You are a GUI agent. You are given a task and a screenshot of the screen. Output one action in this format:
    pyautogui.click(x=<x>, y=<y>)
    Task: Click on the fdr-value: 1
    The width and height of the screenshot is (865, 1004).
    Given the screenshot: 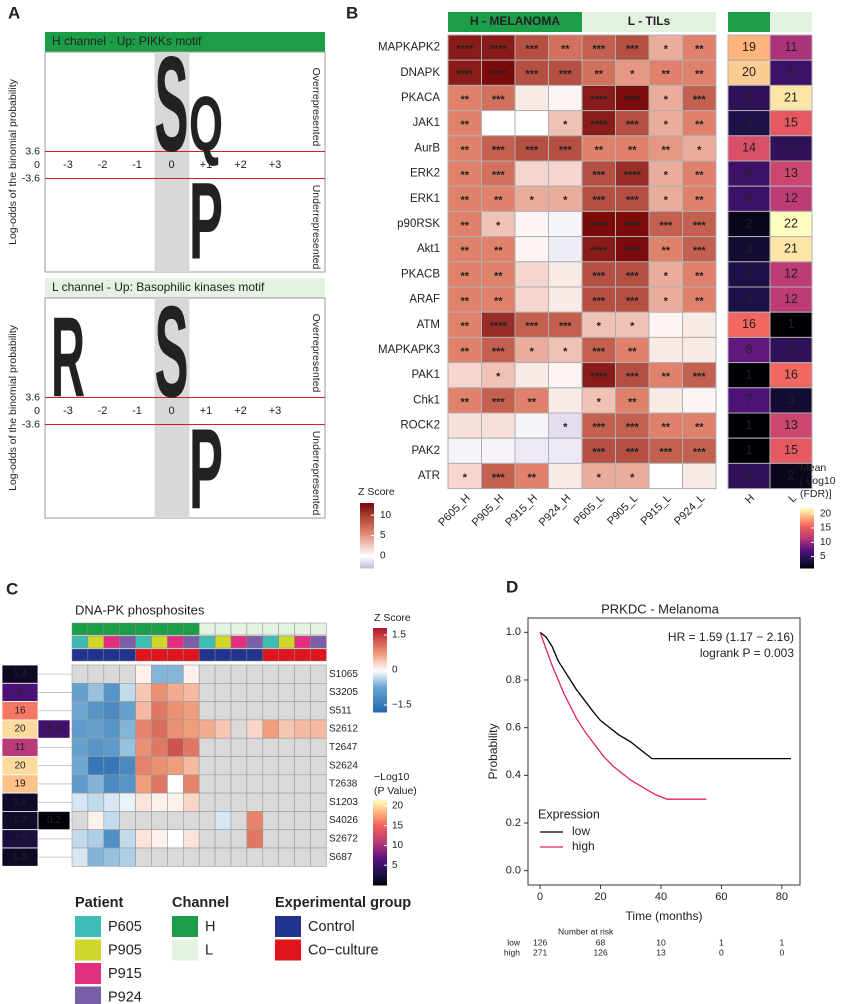 What is the action you would take?
    pyautogui.click(x=749, y=450)
    